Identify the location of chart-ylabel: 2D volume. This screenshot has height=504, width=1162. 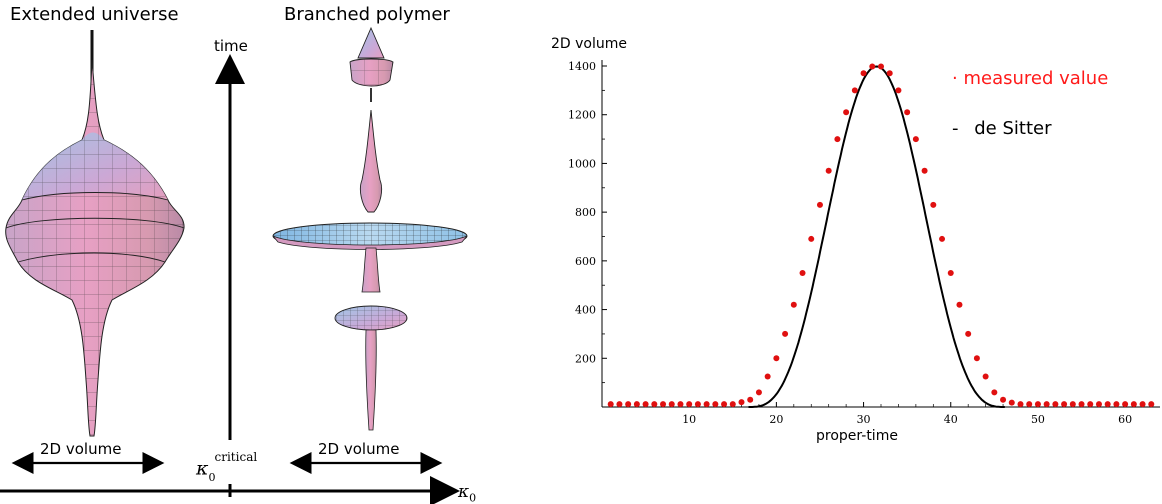
(589, 44).